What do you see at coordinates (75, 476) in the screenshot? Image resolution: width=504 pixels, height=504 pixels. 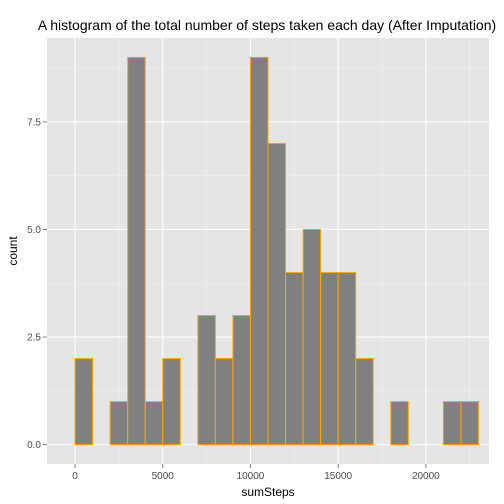 I see `x-tick-label: 0` at bounding box center [75, 476].